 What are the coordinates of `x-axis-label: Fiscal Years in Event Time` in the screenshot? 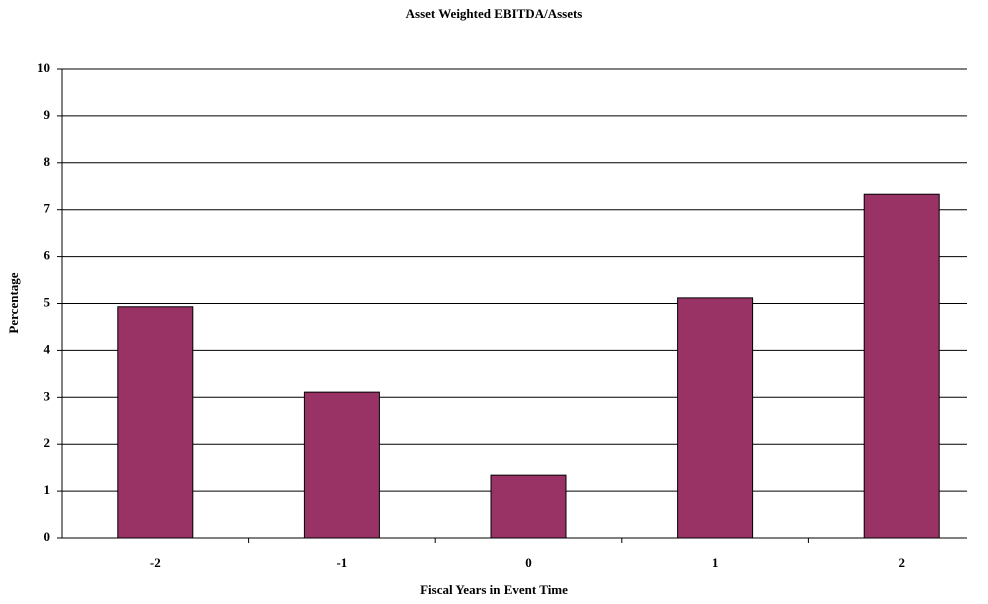 It's located at (494, 589).